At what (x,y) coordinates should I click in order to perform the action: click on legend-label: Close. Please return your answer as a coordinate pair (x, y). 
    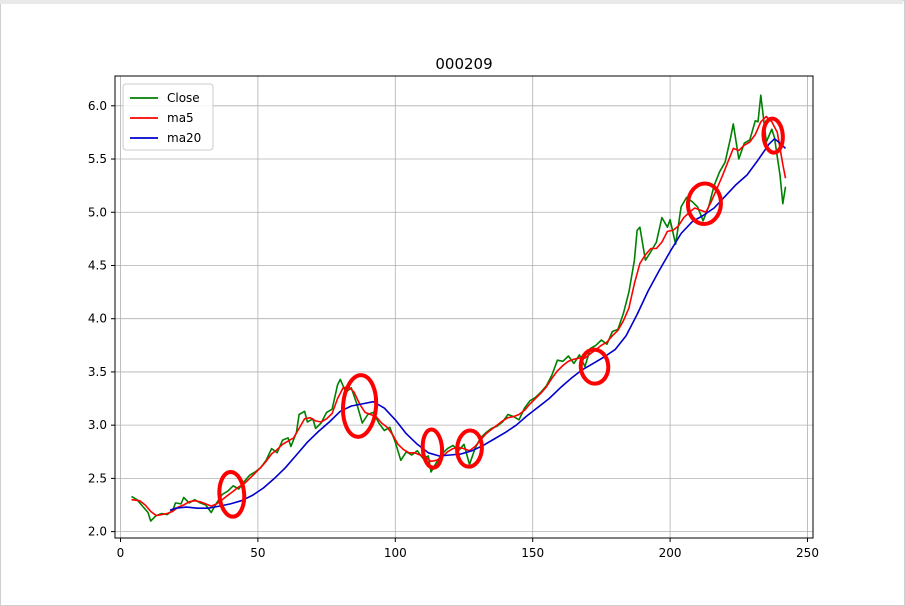
    Looking at the image, I should click on (183, 98).